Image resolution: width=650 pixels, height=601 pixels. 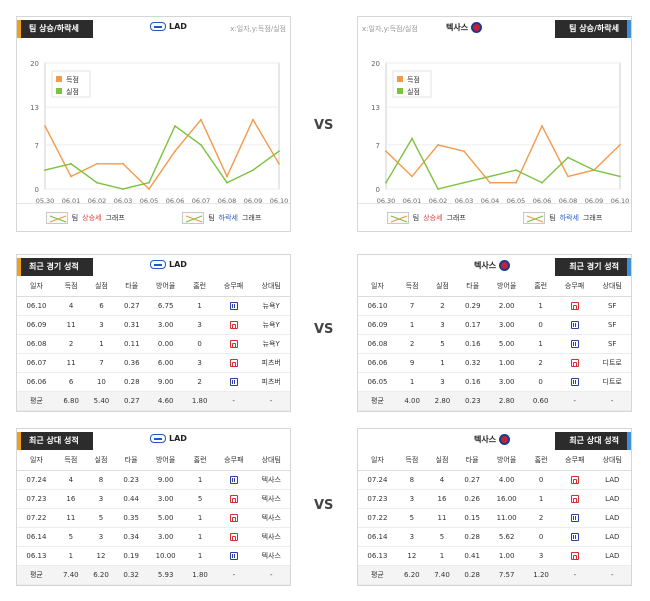 What do you see at coordinates (592, 217) in the screenshot?
I see `legend-down-post: 그래프` at bounding box center [592, 217].